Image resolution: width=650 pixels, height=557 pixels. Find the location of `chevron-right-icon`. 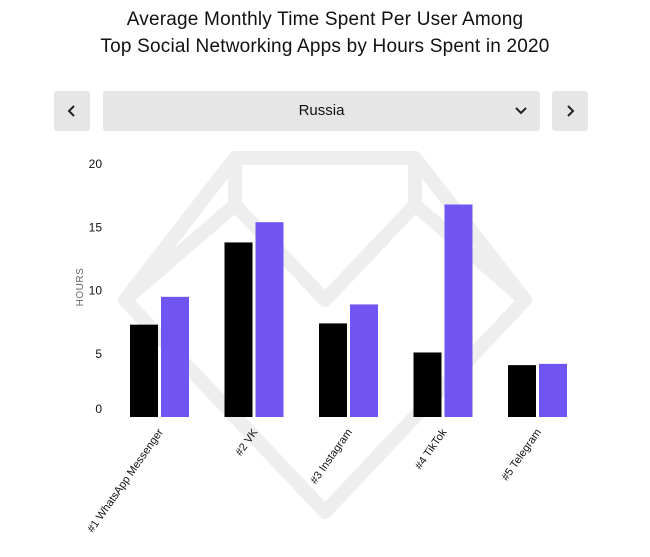

chevron-right-icon is located at coordinates (571, 111).